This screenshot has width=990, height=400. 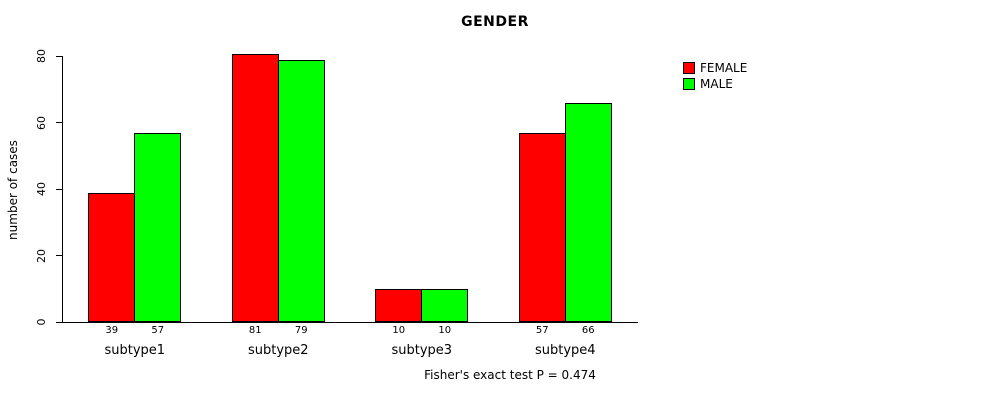 I want to click on bar-value-label: 39, so click(x=112, y=330).